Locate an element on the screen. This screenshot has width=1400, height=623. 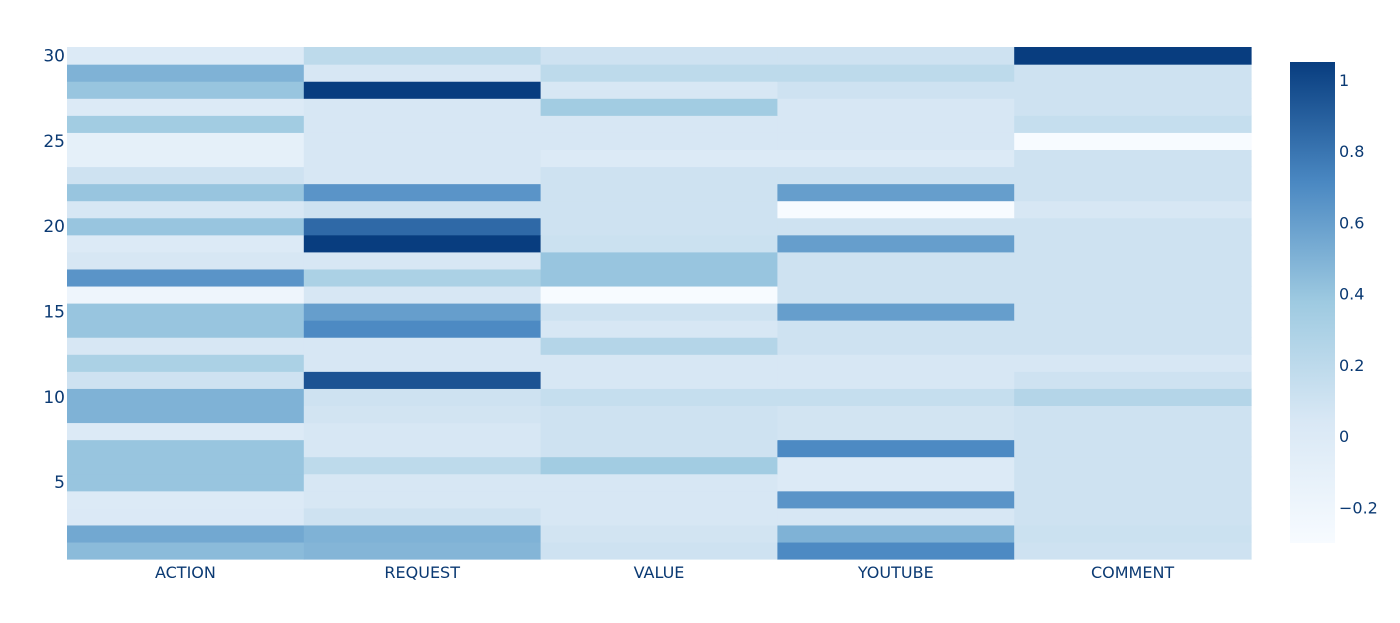
colorbar-tick-label: 0.2 is located at coordinates (1351, 365).